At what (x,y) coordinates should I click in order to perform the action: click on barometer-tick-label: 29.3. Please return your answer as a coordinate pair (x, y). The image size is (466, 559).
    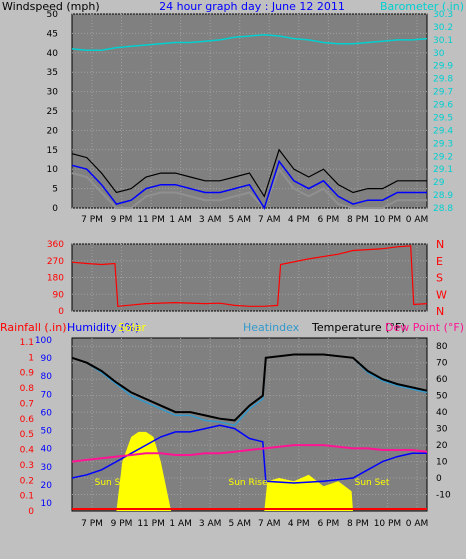
    Looking at the image, I should click on (443, 144).